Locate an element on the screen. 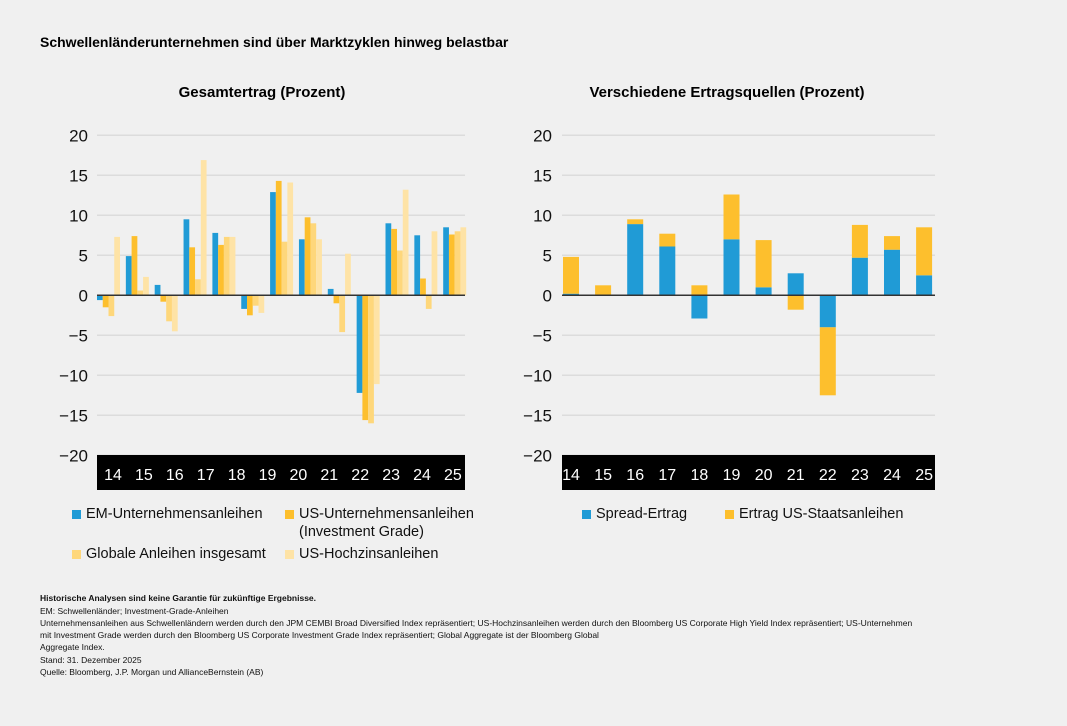 The image size is (1067, 726). right-chart-title: Verschiedene Ertragsquellen (Prozent) is located at coordinates (727, 92).